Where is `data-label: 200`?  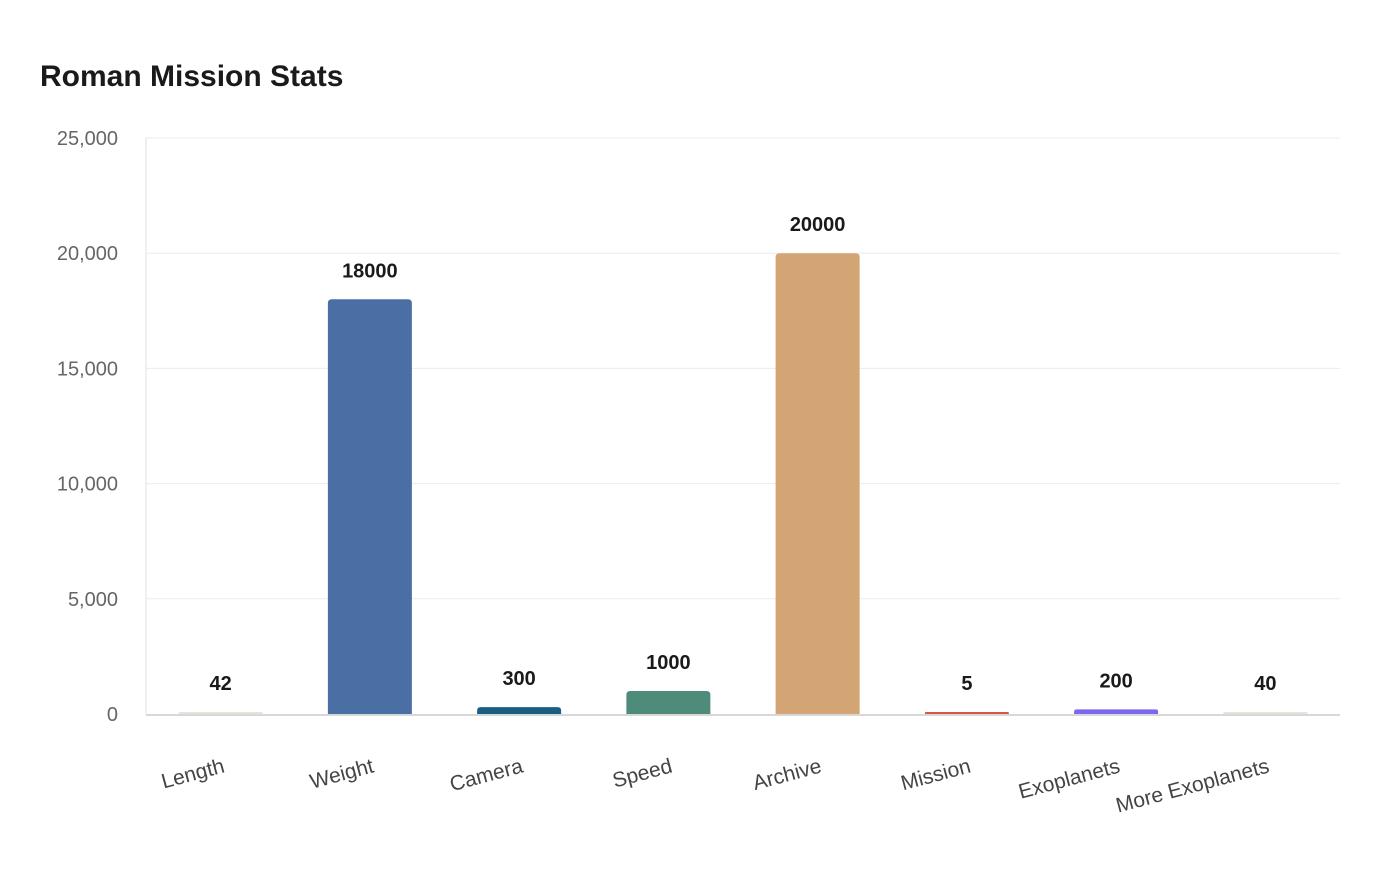 data-label: 200 is located at coordinates (1115, 681).